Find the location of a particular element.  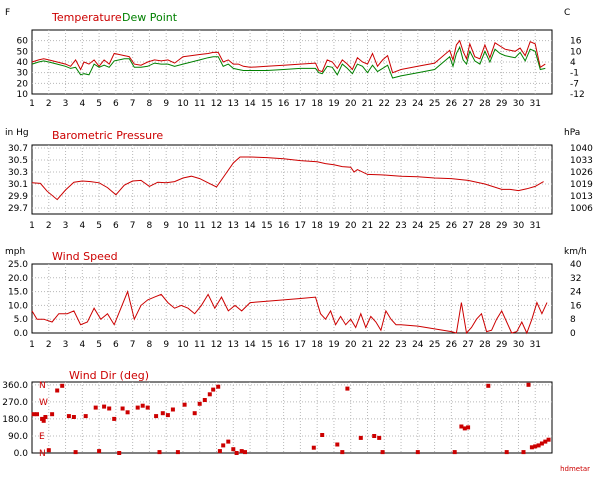

chart-title: Temperature is located at coordinates (86, 17).